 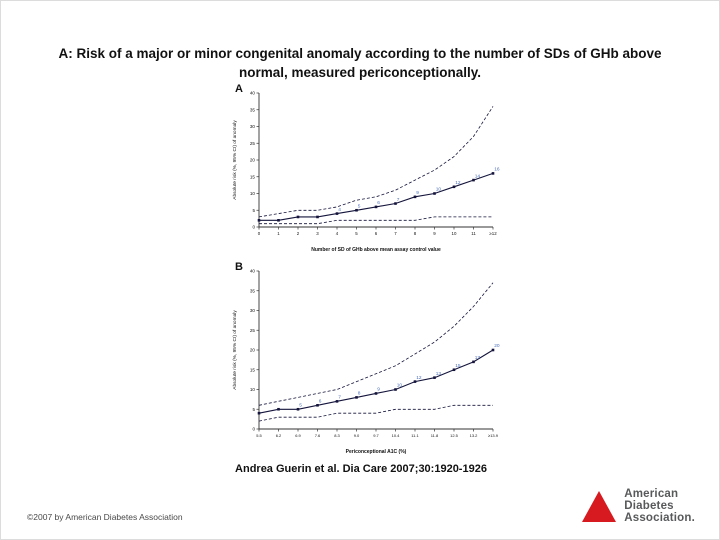 I want to click on svg-text: 2, so click(x=298, y=233).